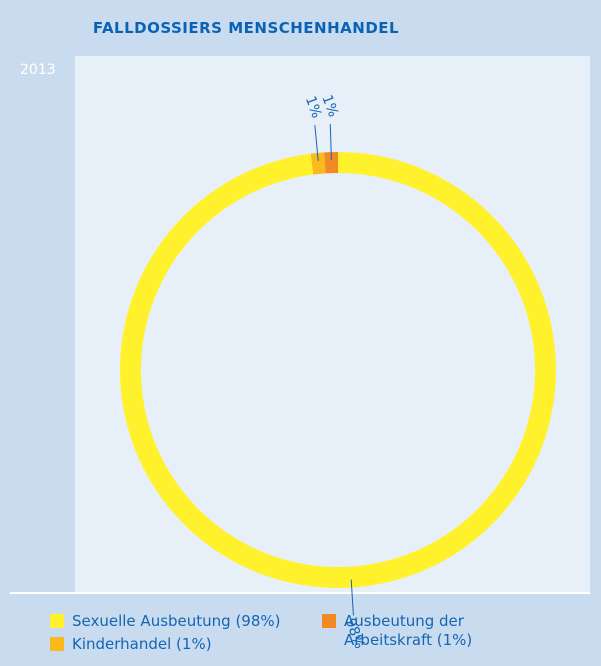  I want to click on legend-item: Sexuelle Ausbeutung (98%), so click(165, 621).